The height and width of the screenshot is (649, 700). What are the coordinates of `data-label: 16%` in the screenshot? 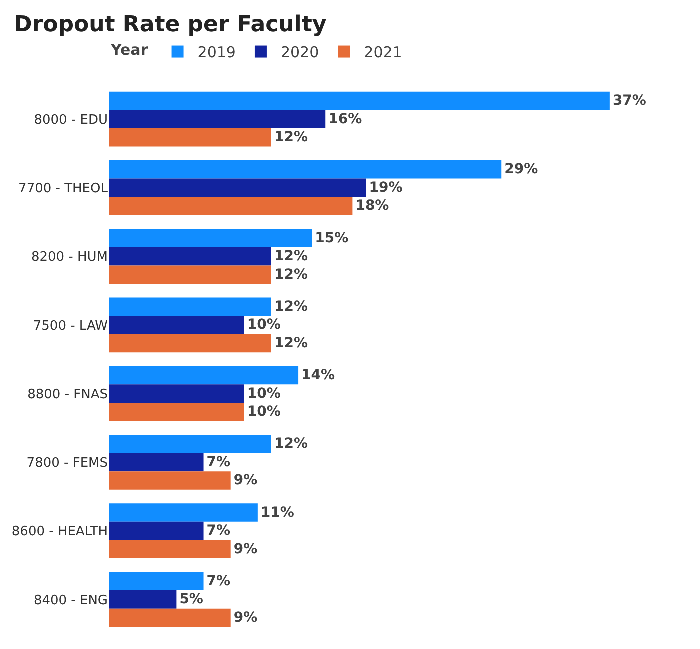 It's located at (345, 119).